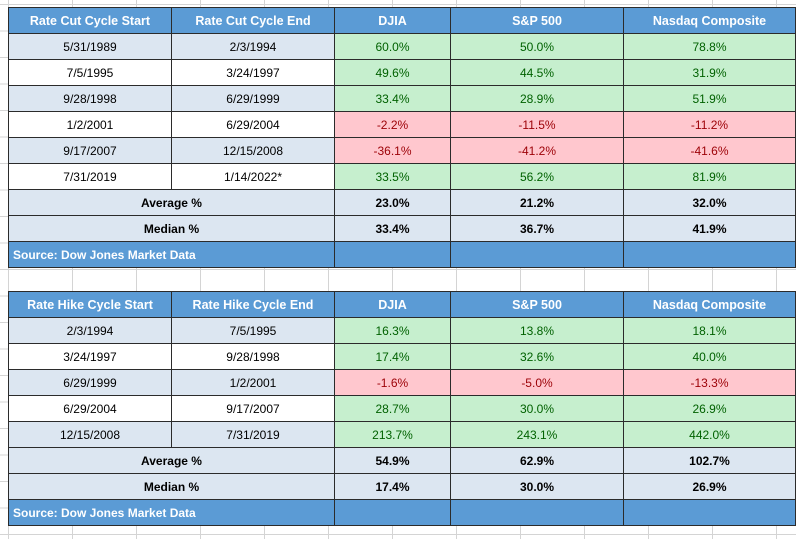  What do you see at coordinates (392, 486) in the screenshot?
I see `median-djia: 17.4%` at bounding box center [392, 486].